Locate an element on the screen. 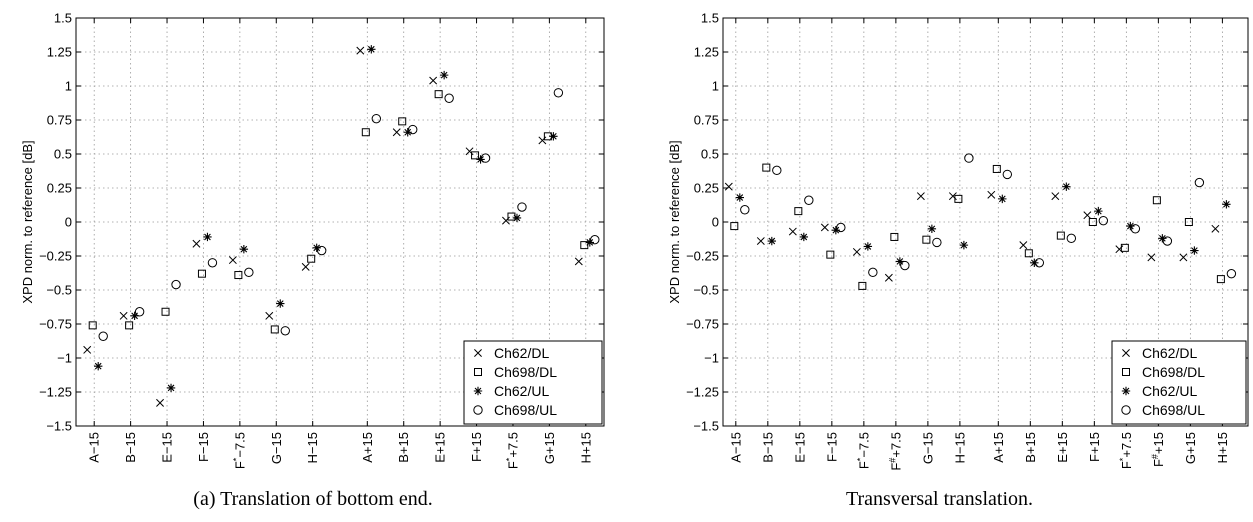 The image size is (1253, 522). legend-box is located at coordinates (533, 382).